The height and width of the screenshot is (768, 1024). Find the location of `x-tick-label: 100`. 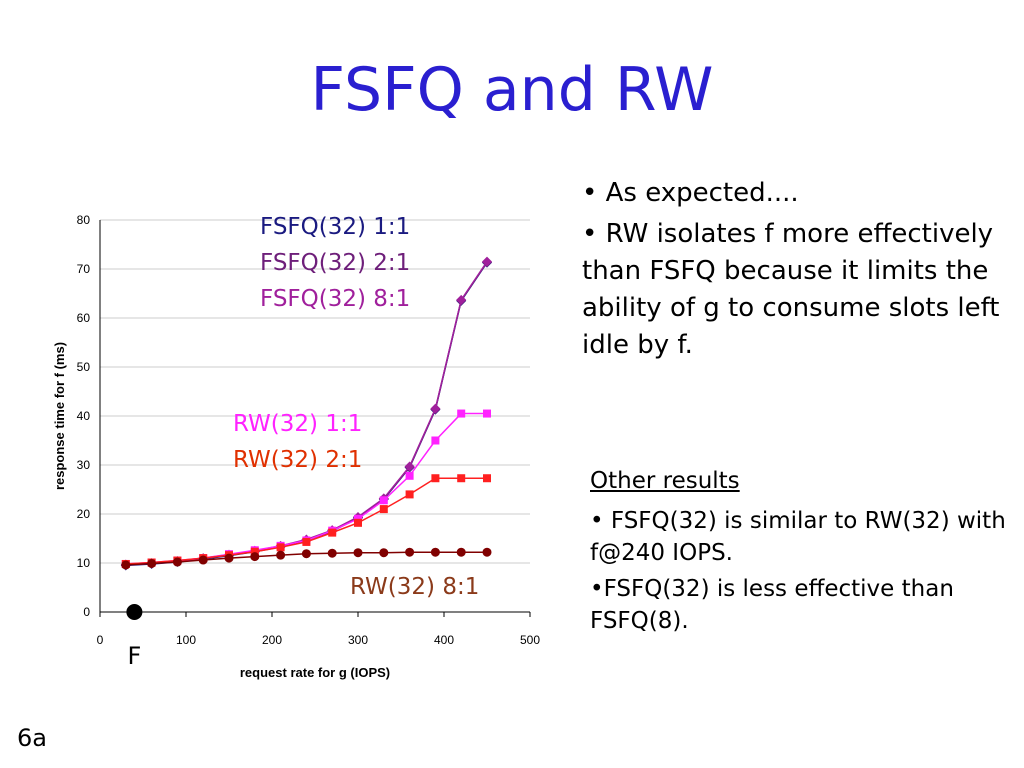

x-tick-label: 100 is located at coordinates (186, 640).